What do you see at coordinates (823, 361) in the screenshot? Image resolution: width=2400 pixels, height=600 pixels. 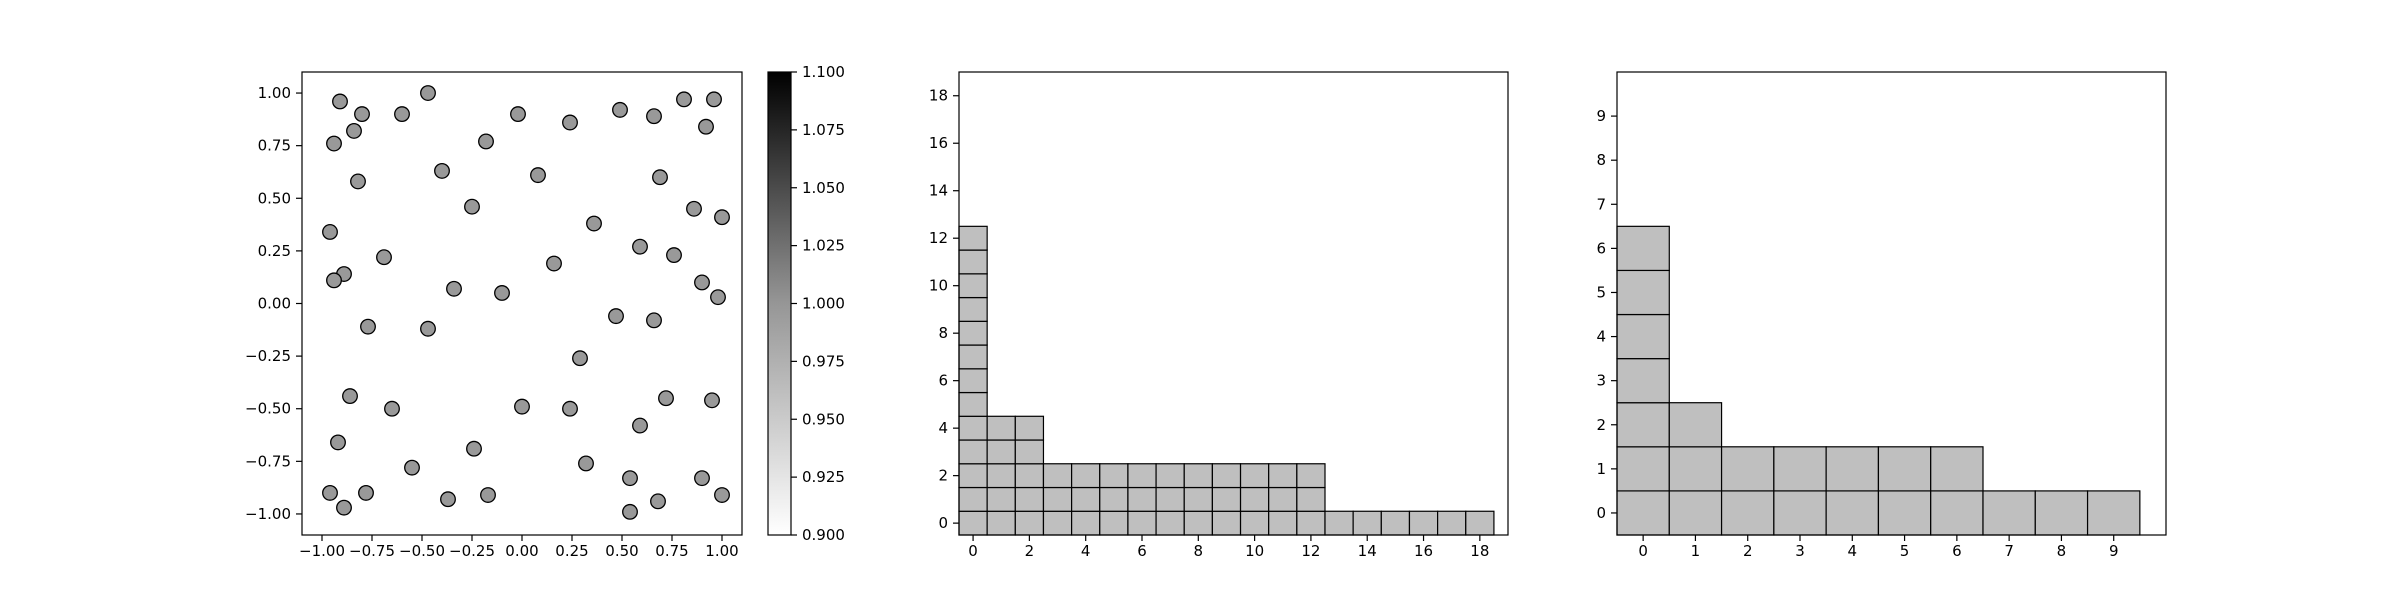 I see `colorbar-tick-label: 0.975` at bounding box center [823, 361].